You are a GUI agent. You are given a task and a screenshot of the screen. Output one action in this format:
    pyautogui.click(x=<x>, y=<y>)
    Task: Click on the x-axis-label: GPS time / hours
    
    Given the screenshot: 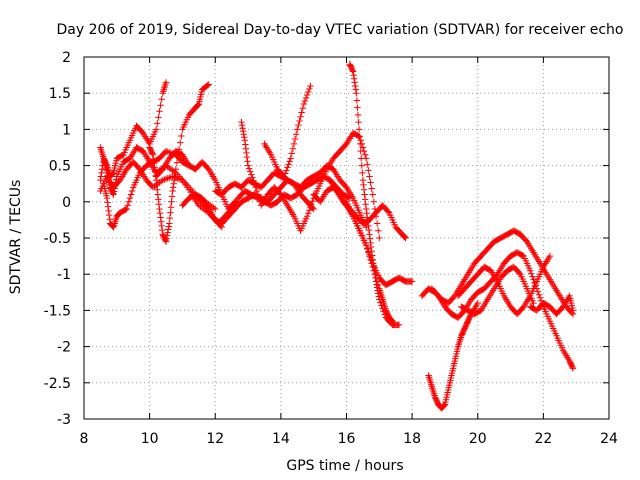 What is the action you would take?
    pyautogui.click(x=344, y=466)
    